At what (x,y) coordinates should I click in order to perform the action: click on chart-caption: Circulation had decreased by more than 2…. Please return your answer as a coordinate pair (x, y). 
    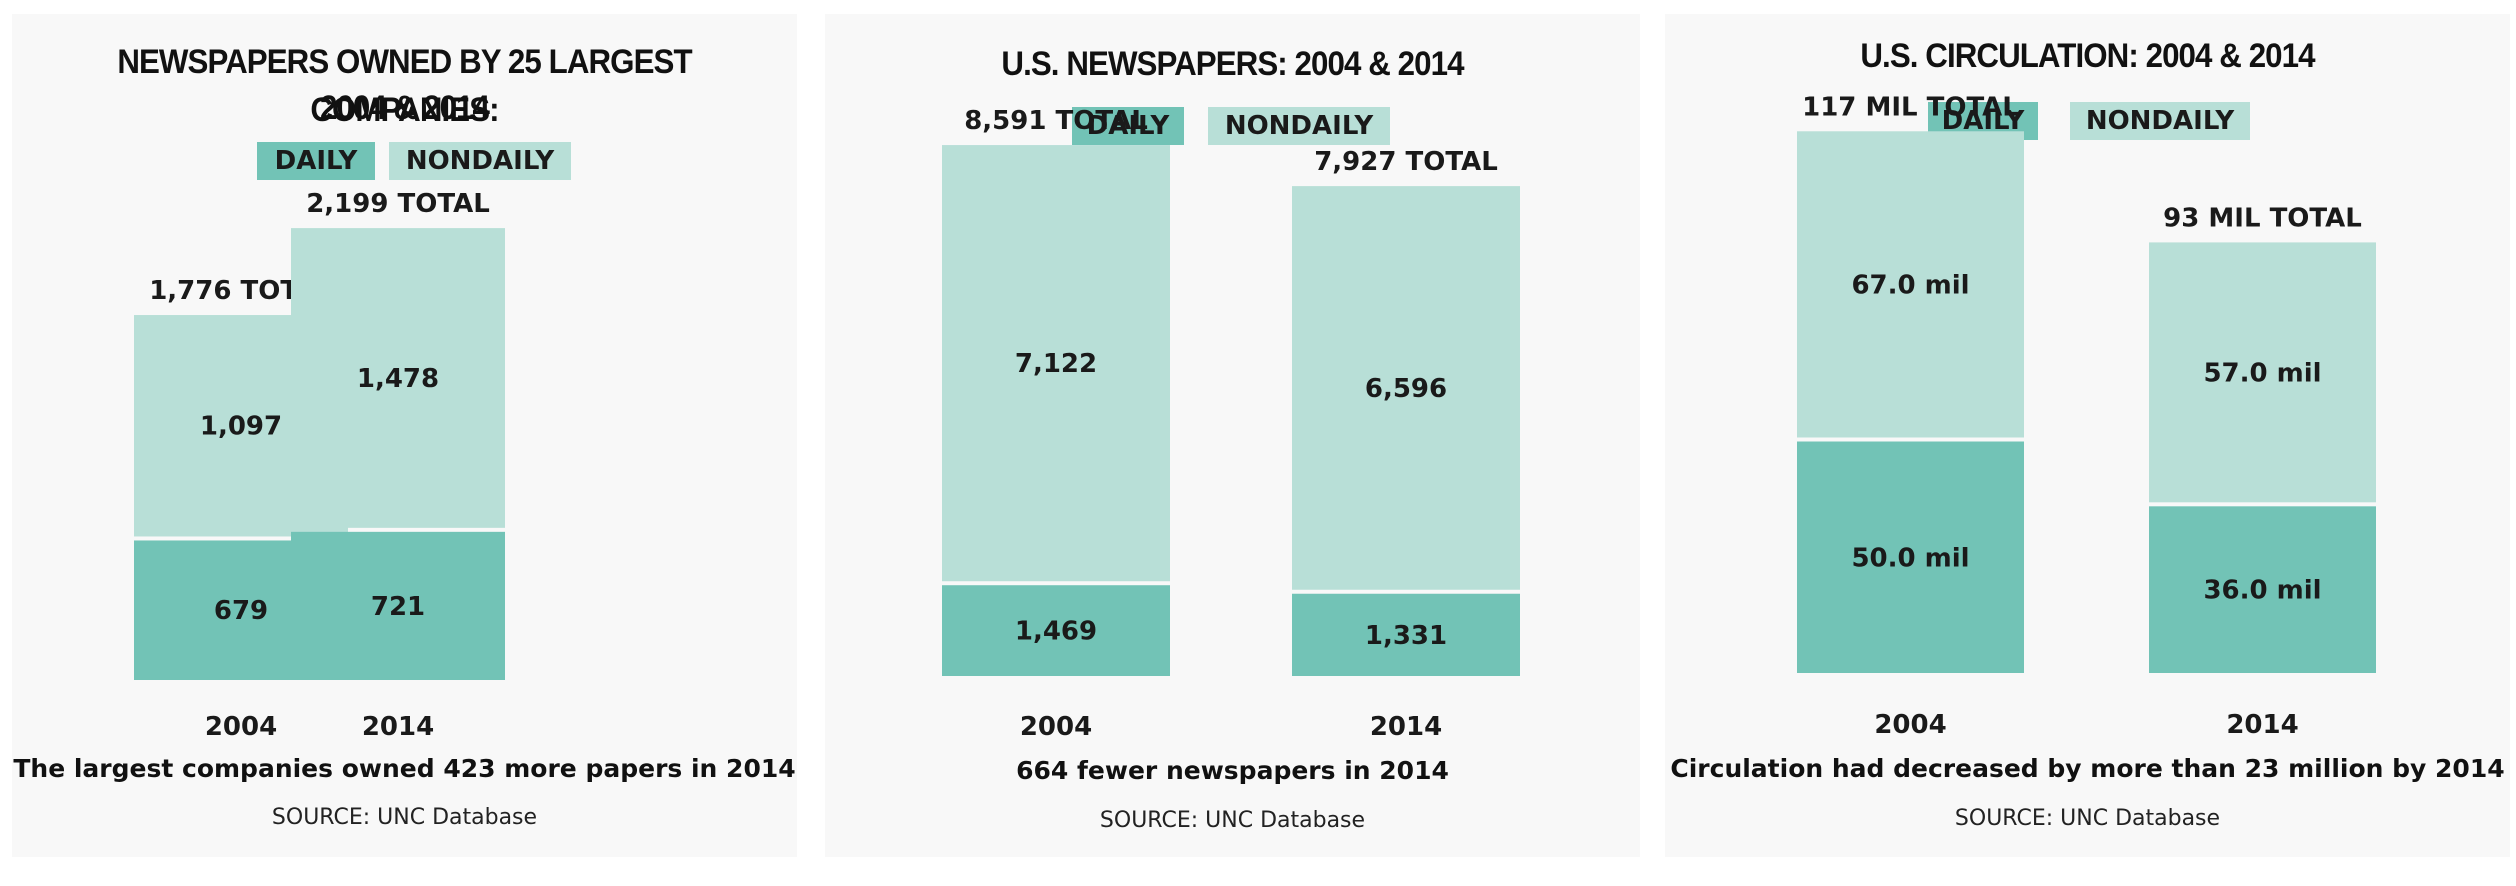
    Looking at the image, I should click on (2087, 768).